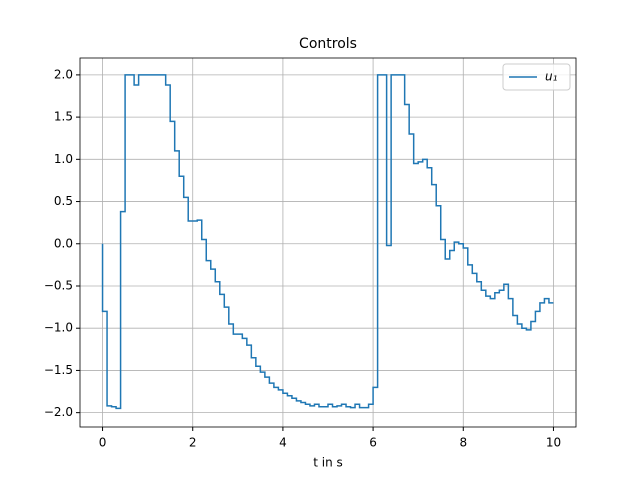 This screenshot has height=484, width=640. Describe the element at coordinates (63, 243) in the screenshot. I see `y-tick-label: 0.0` at that location.